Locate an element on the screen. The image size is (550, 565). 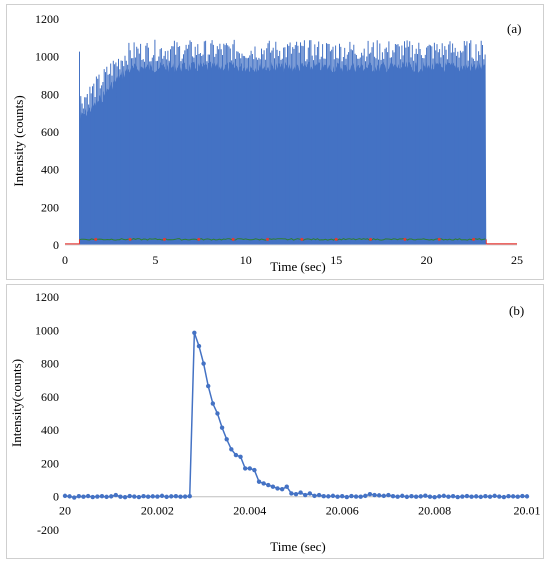
chart-a-y-tick-label: 400 is located at coordinates (50, 170).